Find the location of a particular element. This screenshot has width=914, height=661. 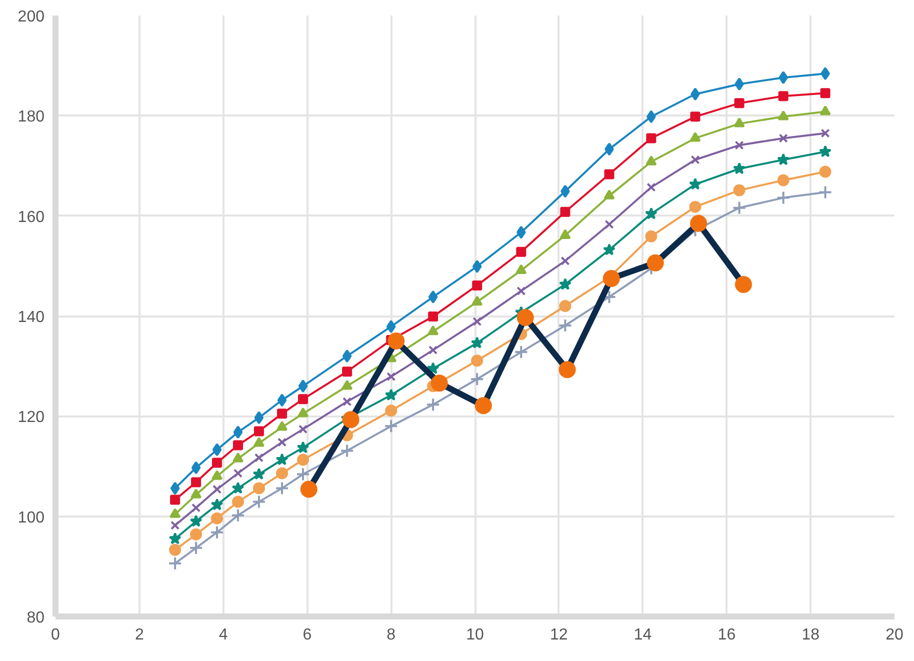

y-tick-label: 200 is located at coordinates (31, 17).